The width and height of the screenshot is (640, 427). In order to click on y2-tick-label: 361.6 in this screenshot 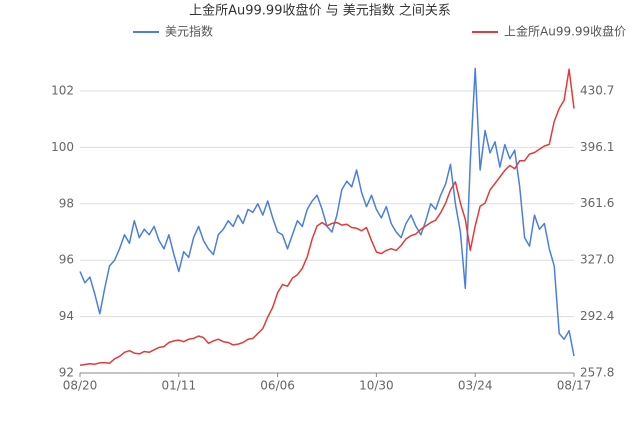, I will do `click(597, 203)`.